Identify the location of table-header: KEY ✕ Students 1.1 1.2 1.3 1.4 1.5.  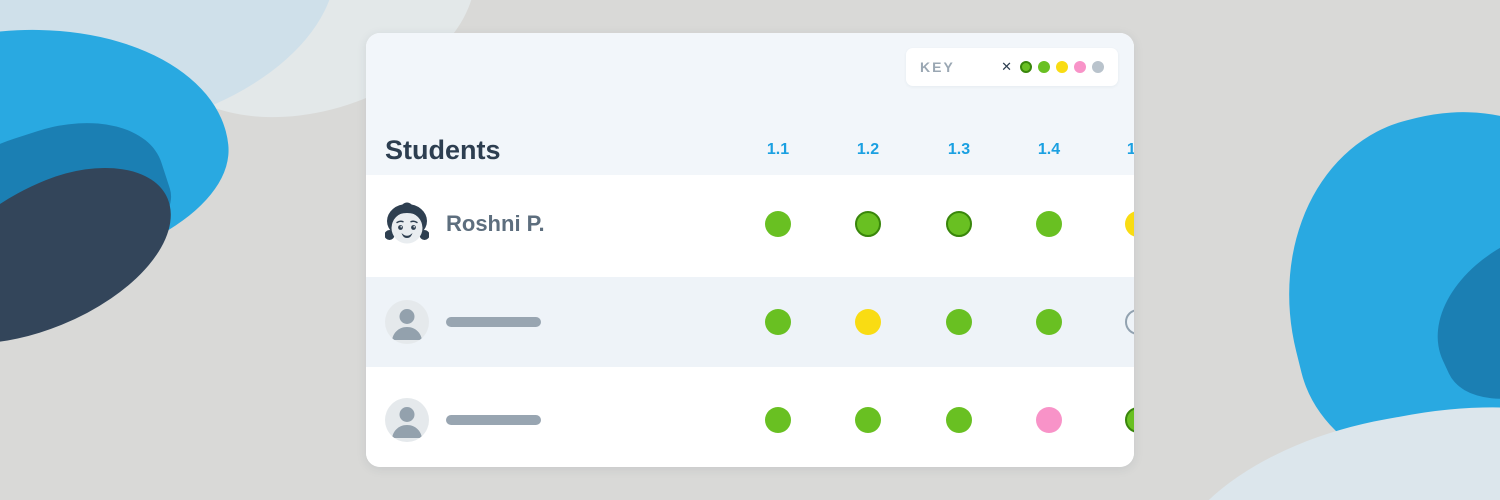
(750, 104).